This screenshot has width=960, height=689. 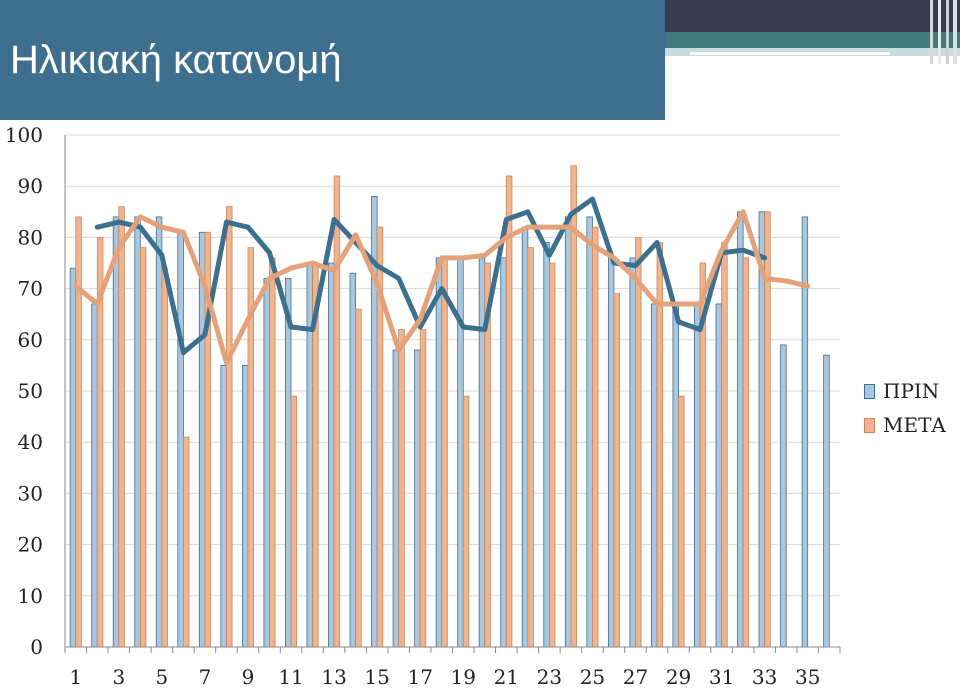 I want to click on y-tick-label: 80, so click(x=30, y=237).